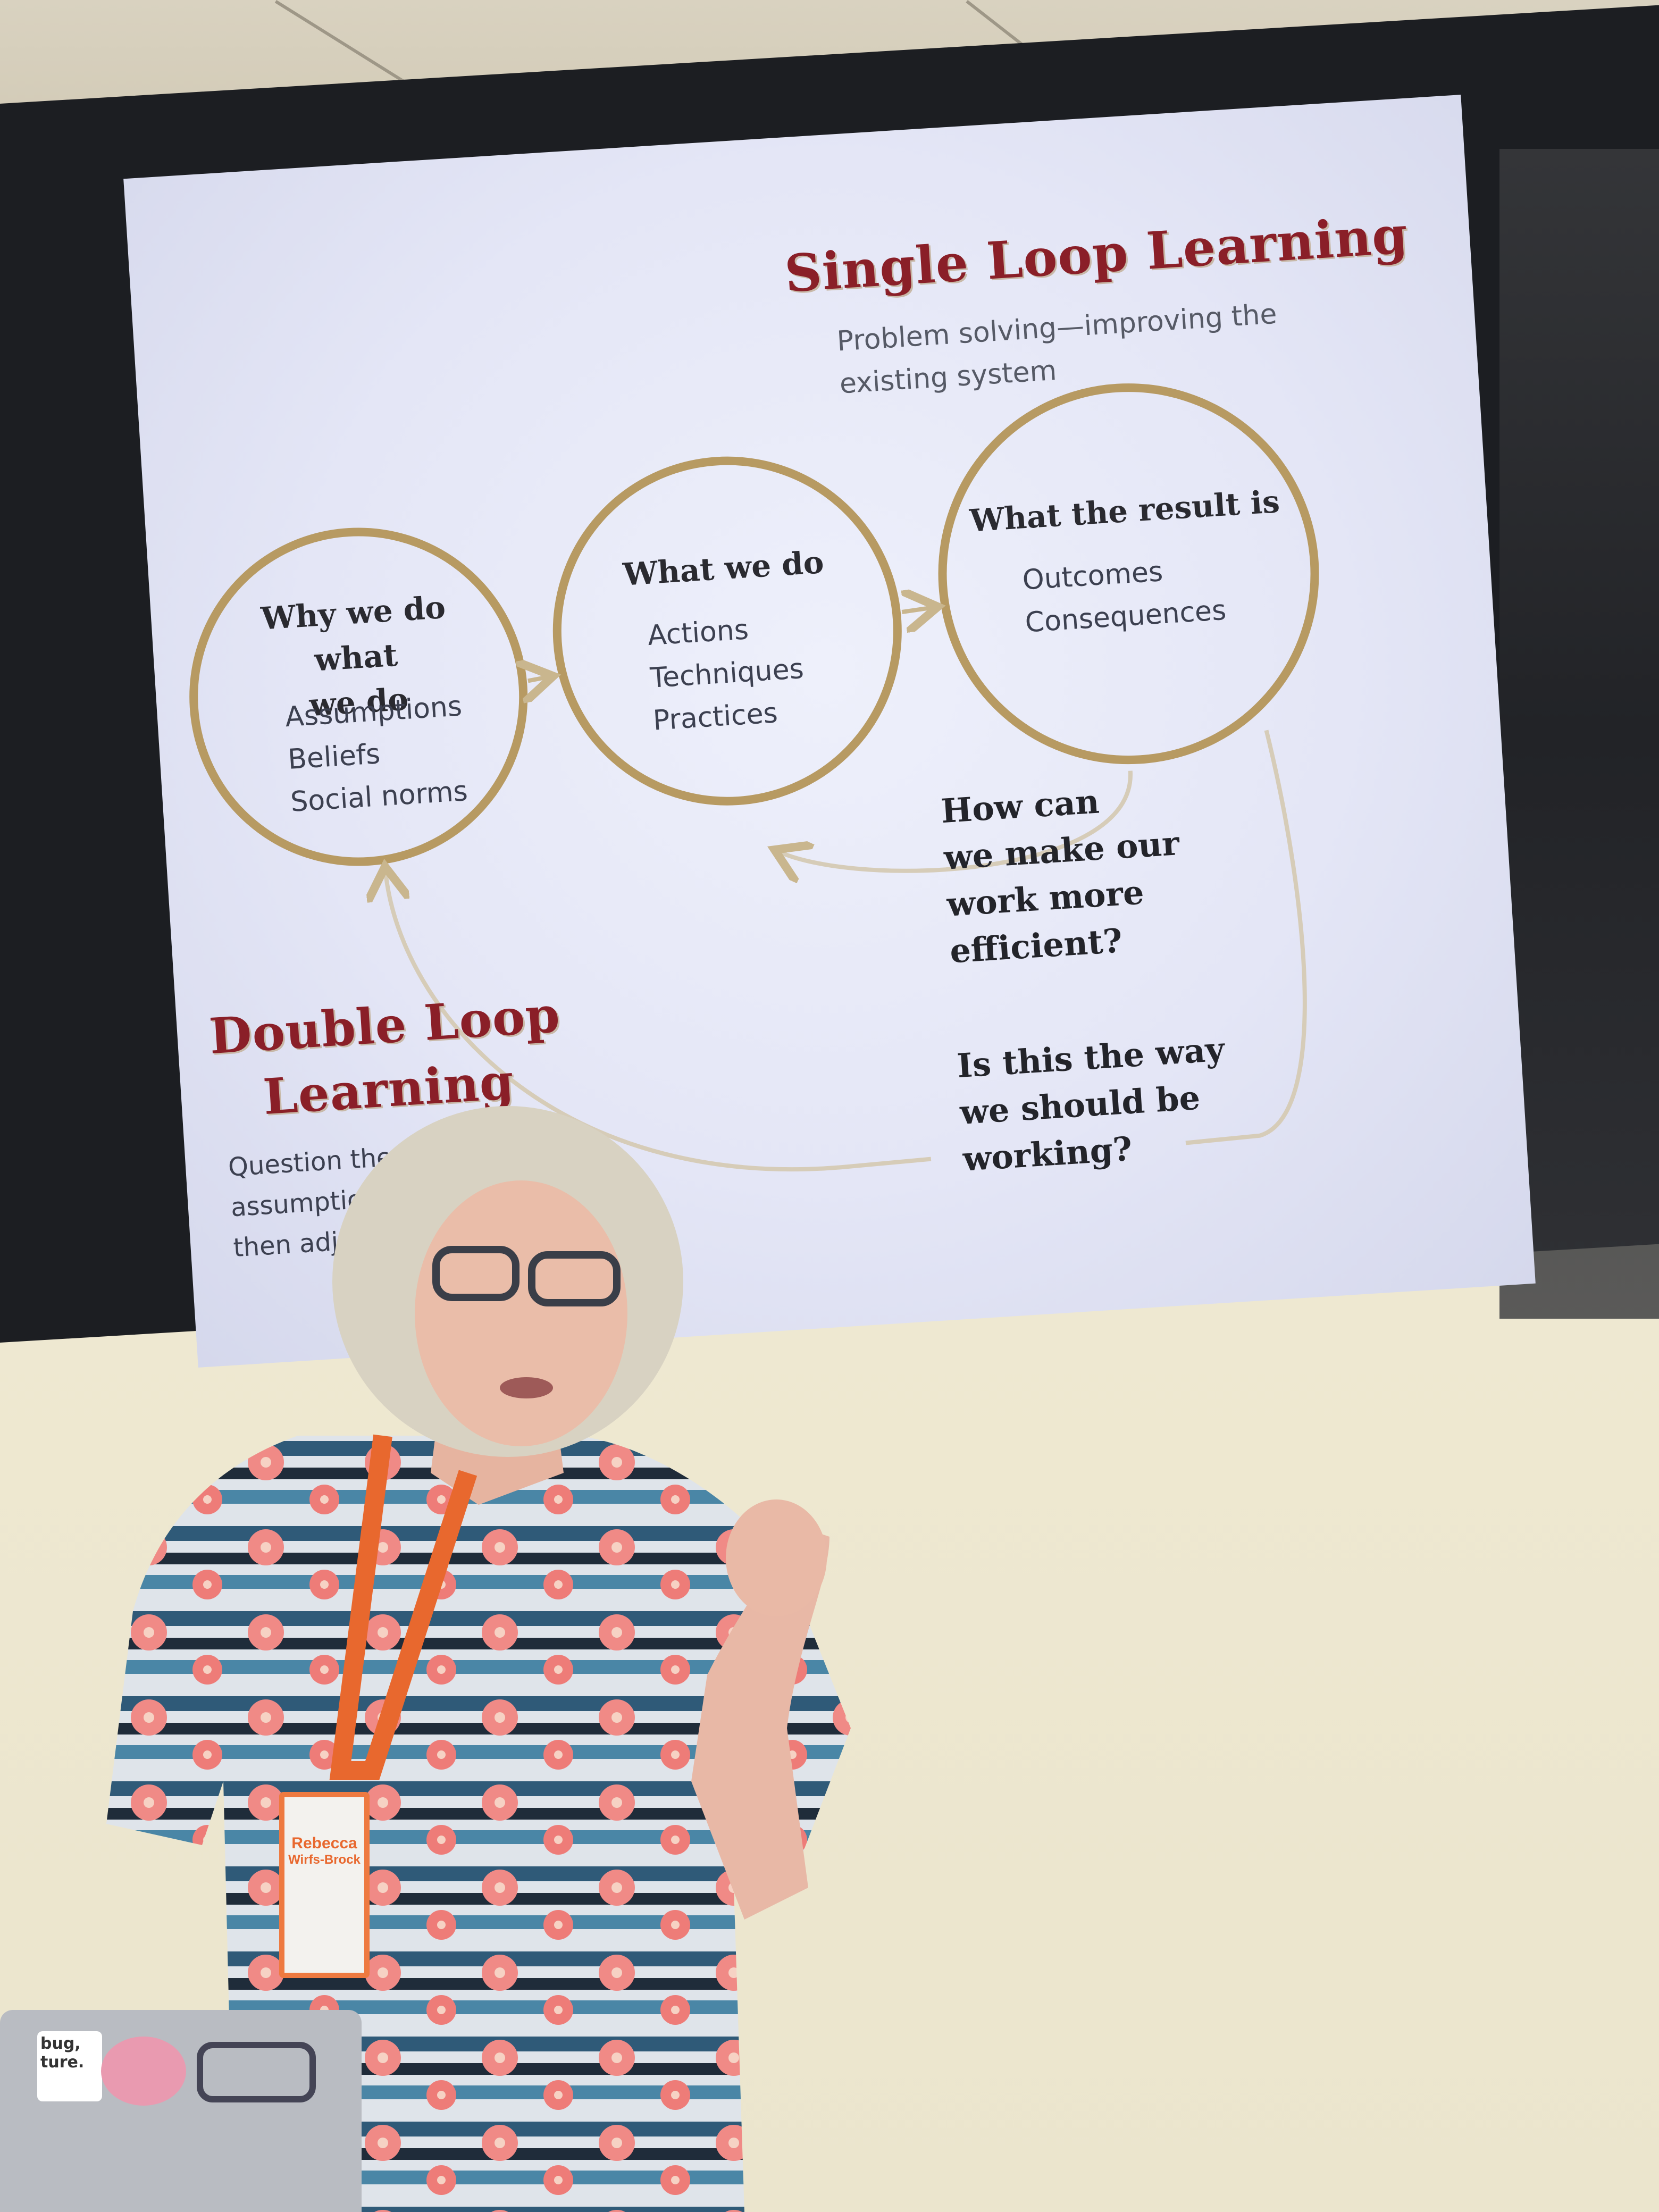  I want to click on arrow-single-loop, so click(954, 825).